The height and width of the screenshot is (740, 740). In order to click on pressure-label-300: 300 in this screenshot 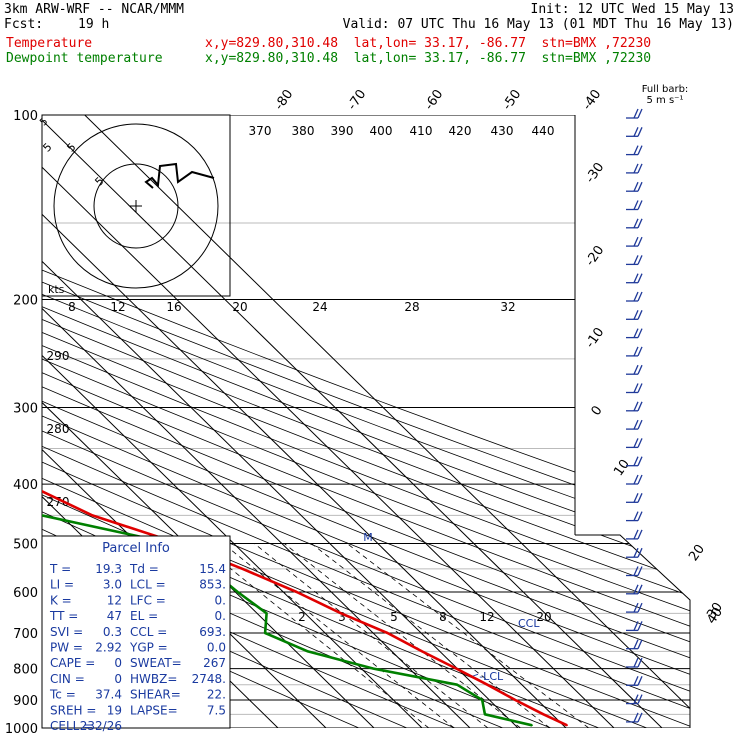, I will do `click(25, 408)`.